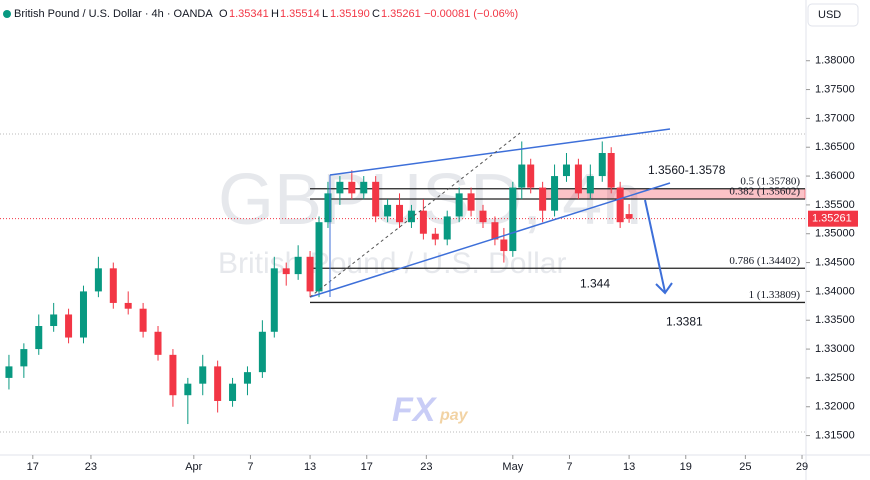  I want to click on logo-fx: FX, so click(415, 410).